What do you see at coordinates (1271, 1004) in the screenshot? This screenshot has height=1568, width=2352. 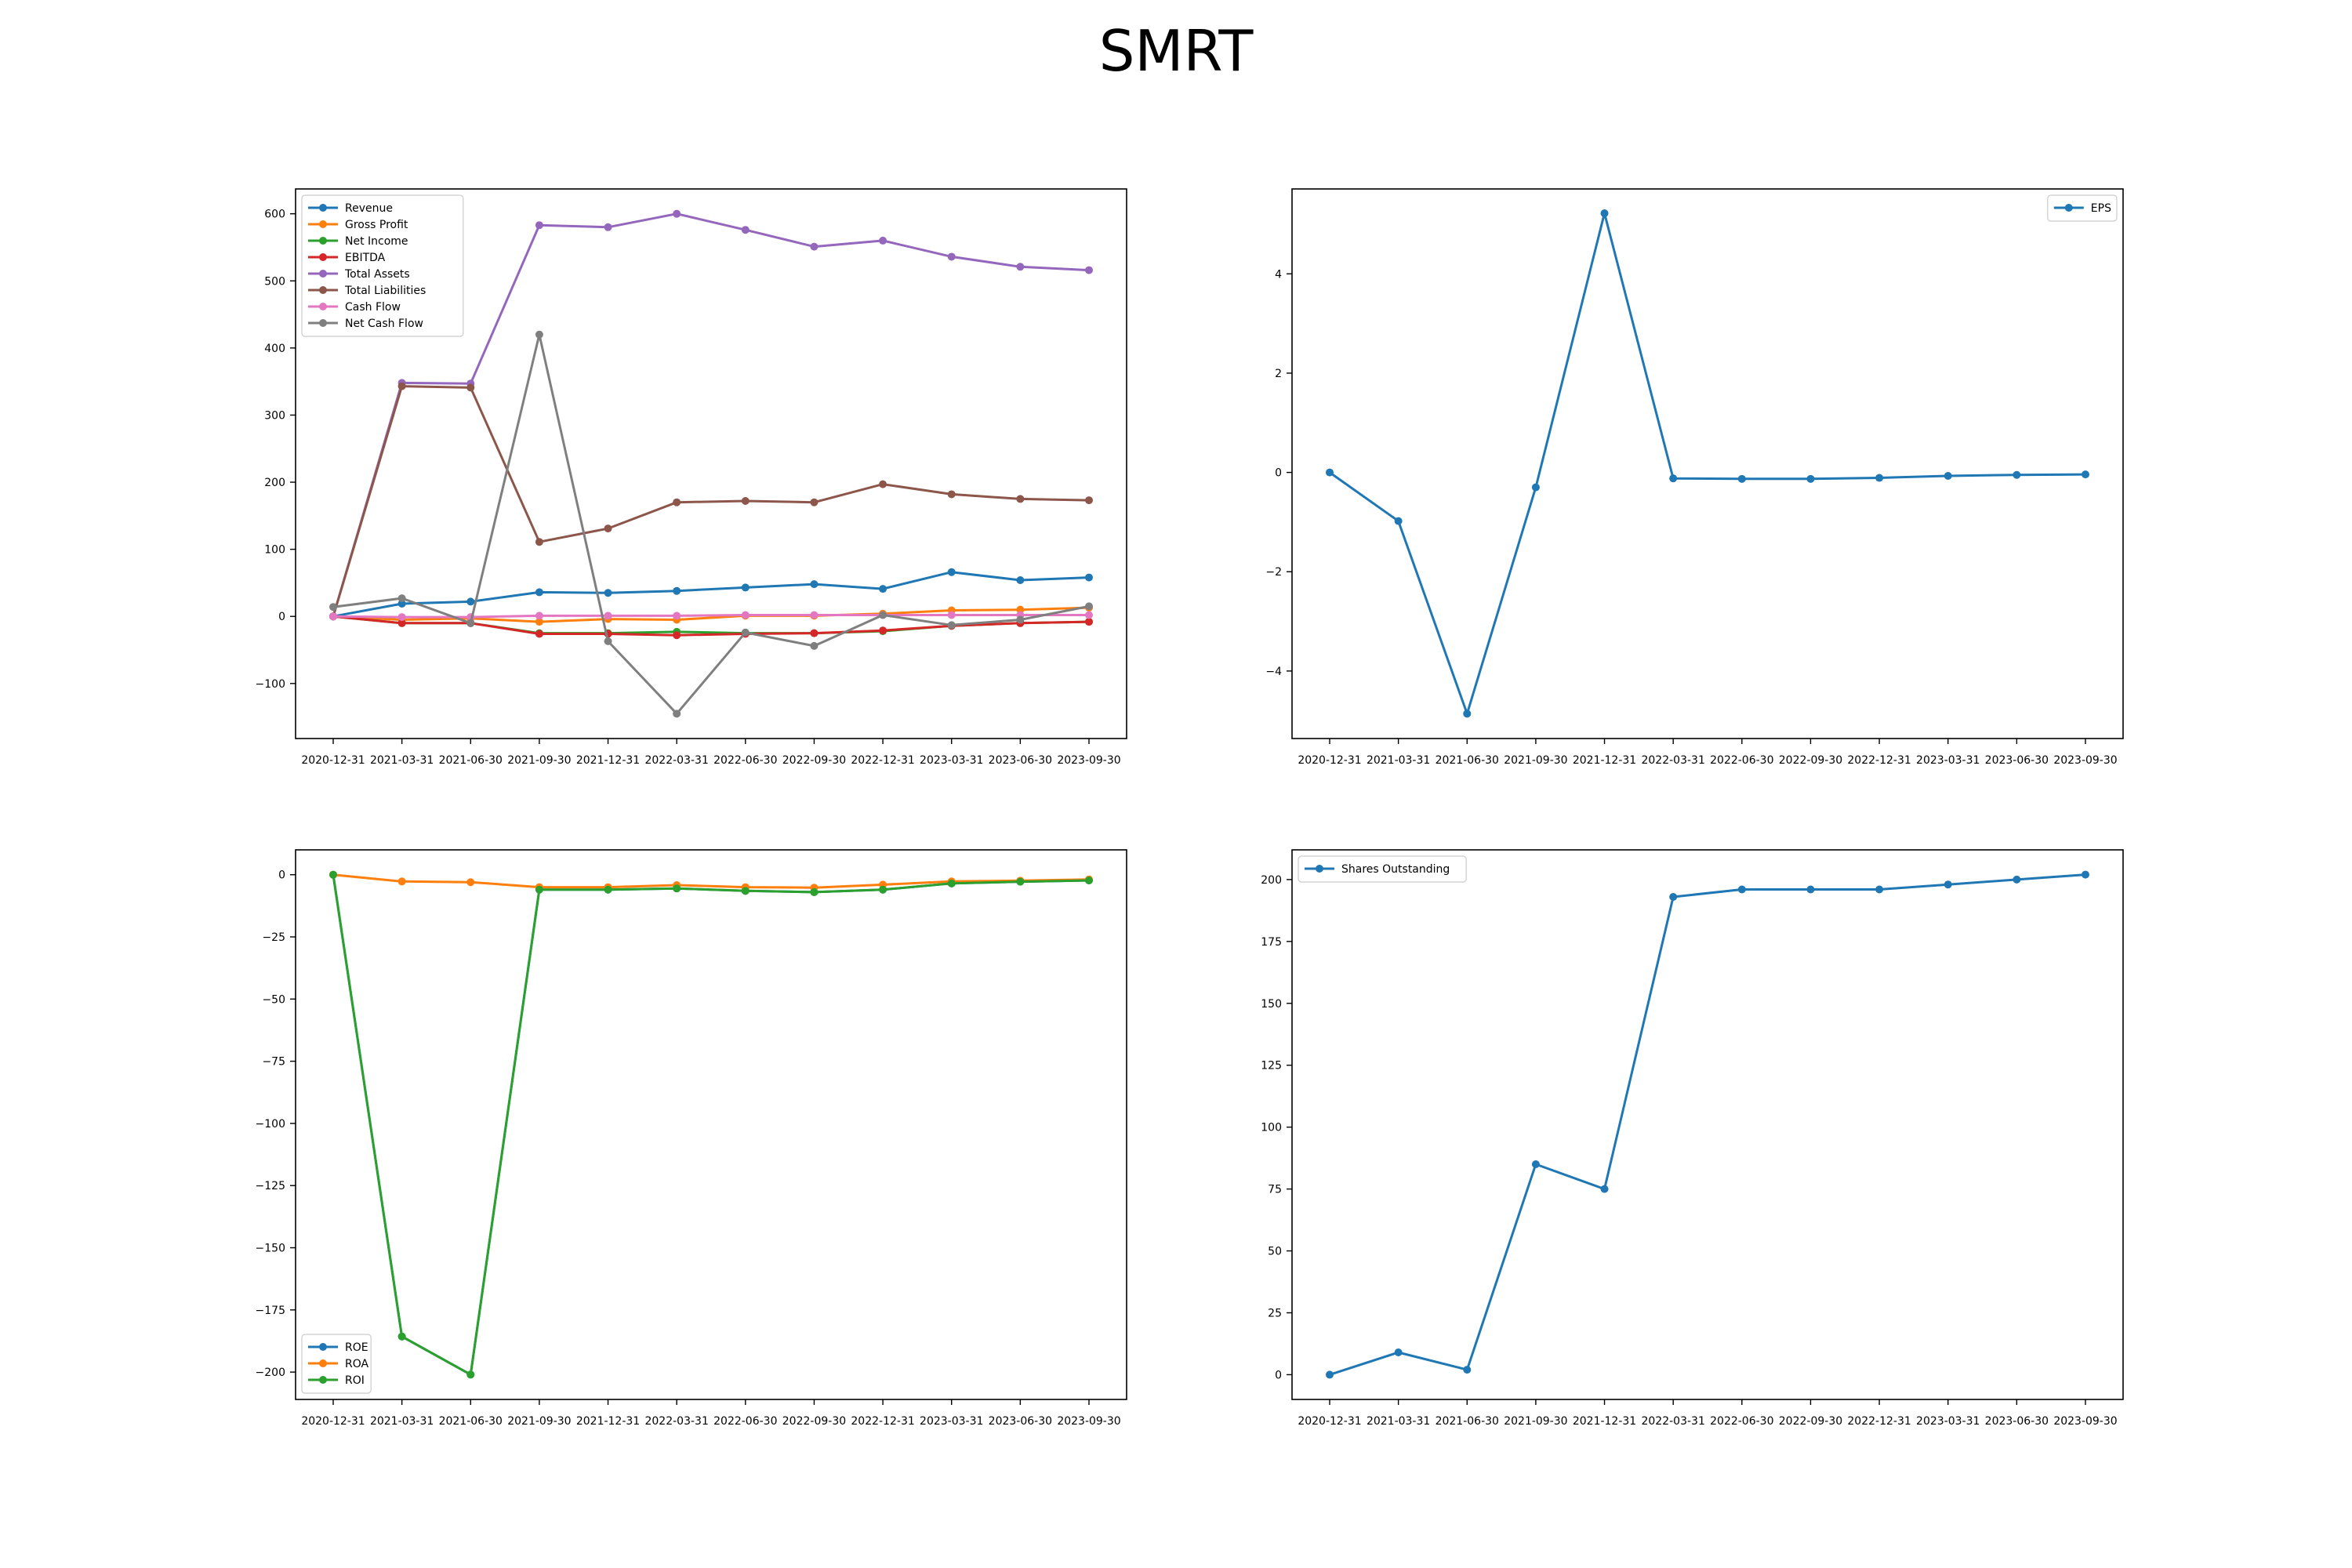 I see `y-tick-label: 150` at bounding box center [1271, 1004].